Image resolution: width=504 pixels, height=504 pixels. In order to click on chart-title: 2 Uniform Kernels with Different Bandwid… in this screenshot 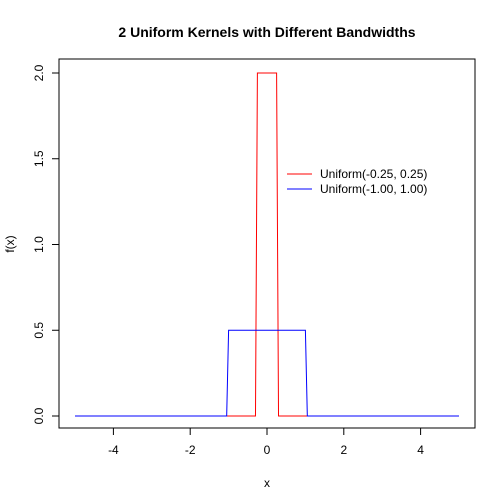, I will do `click(266, 32)`.